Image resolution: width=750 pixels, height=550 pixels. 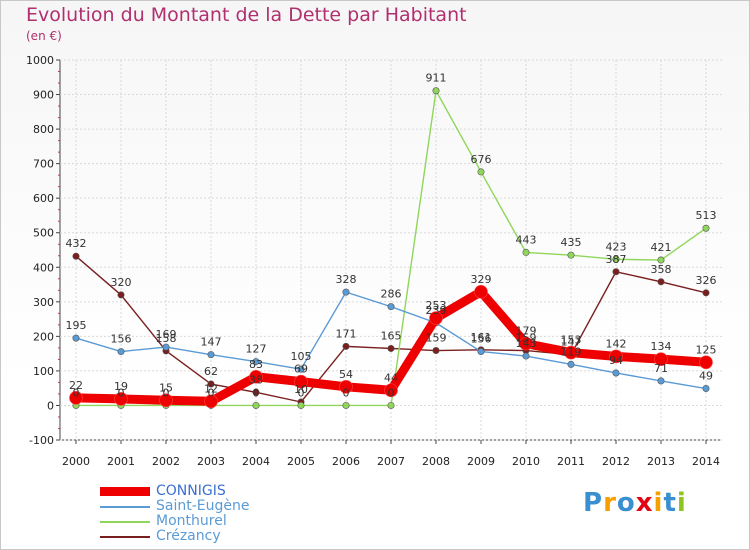 I want to click on data-label: 326, so click(x=706, y=280).